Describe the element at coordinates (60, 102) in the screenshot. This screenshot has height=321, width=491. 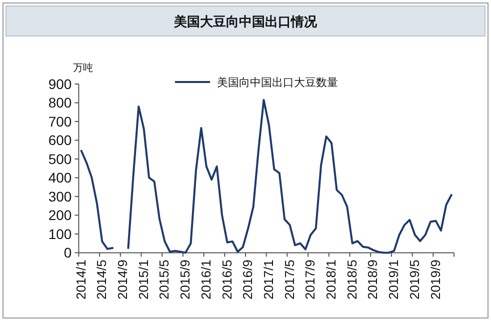
I see `y-tick-label: 800` at that location.